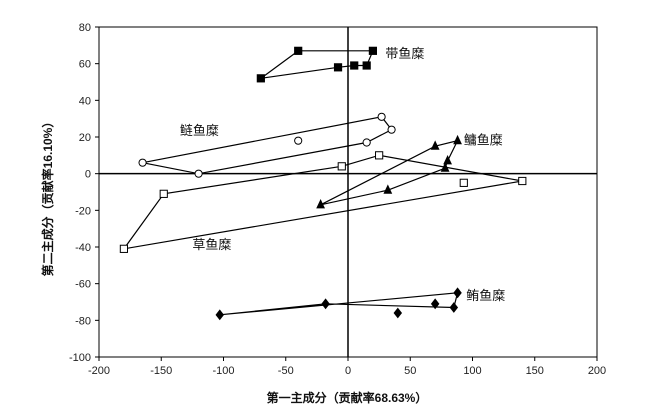 The image size is (647, 418). What do you see at coordinates (83, 211) in the screenshot?
I see `y-tick-label: -20` at bounding box center [83, 211].